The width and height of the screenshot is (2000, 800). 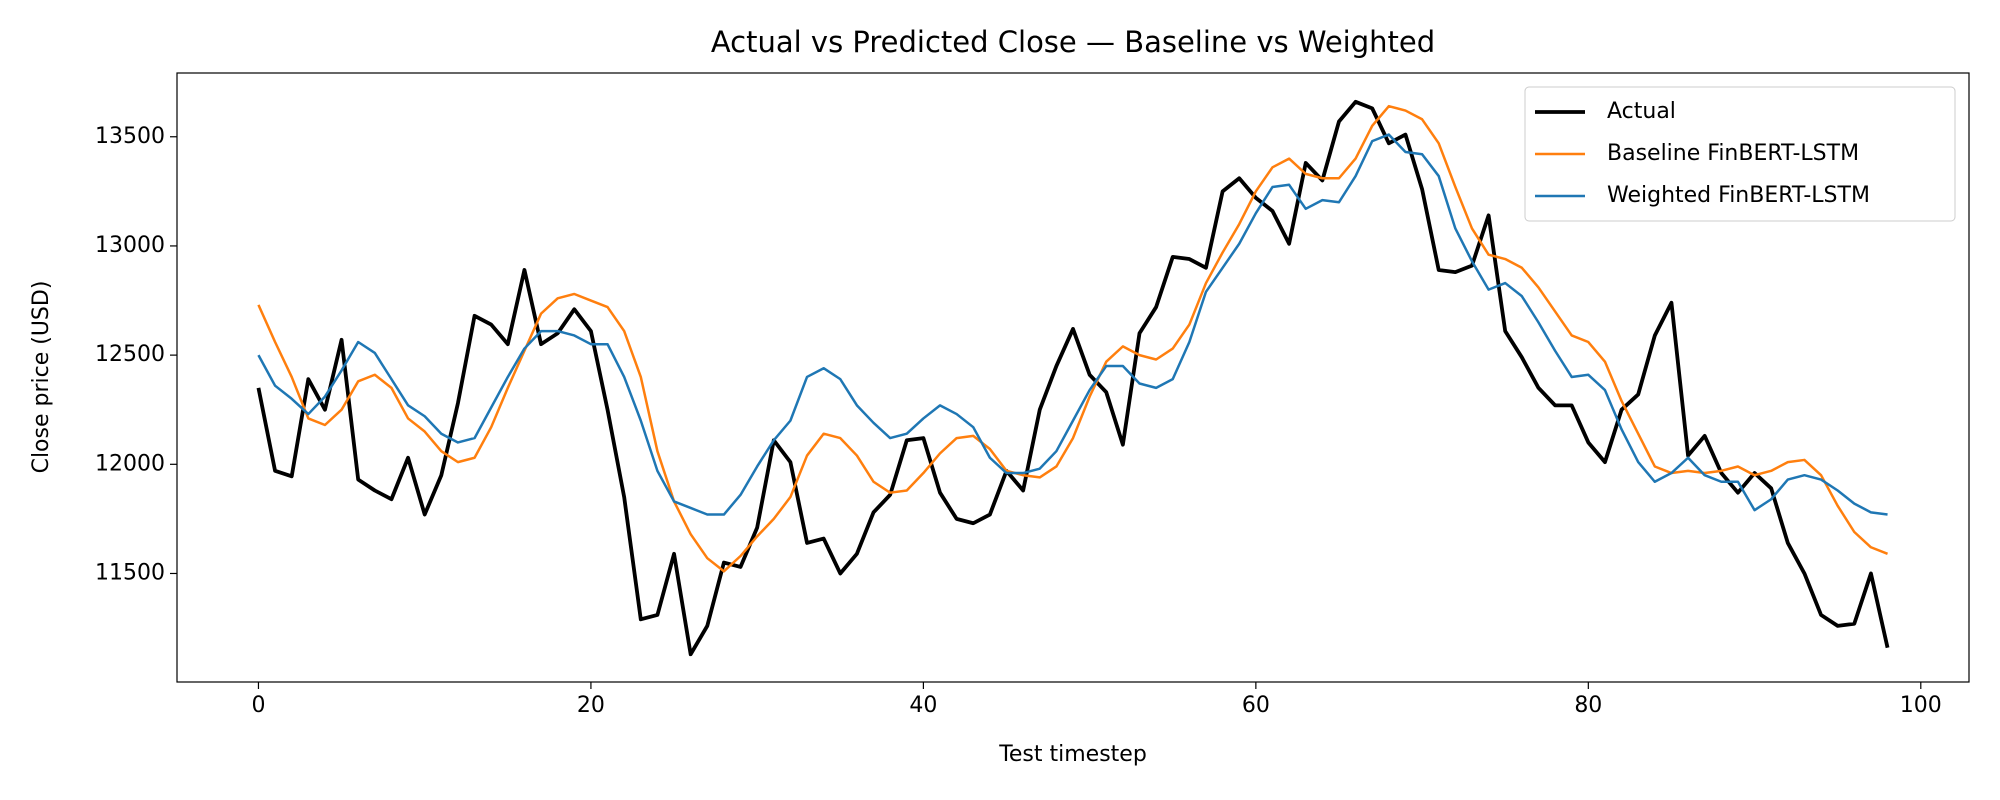 I want to click on legend-box, so click(x=1740, y=154).